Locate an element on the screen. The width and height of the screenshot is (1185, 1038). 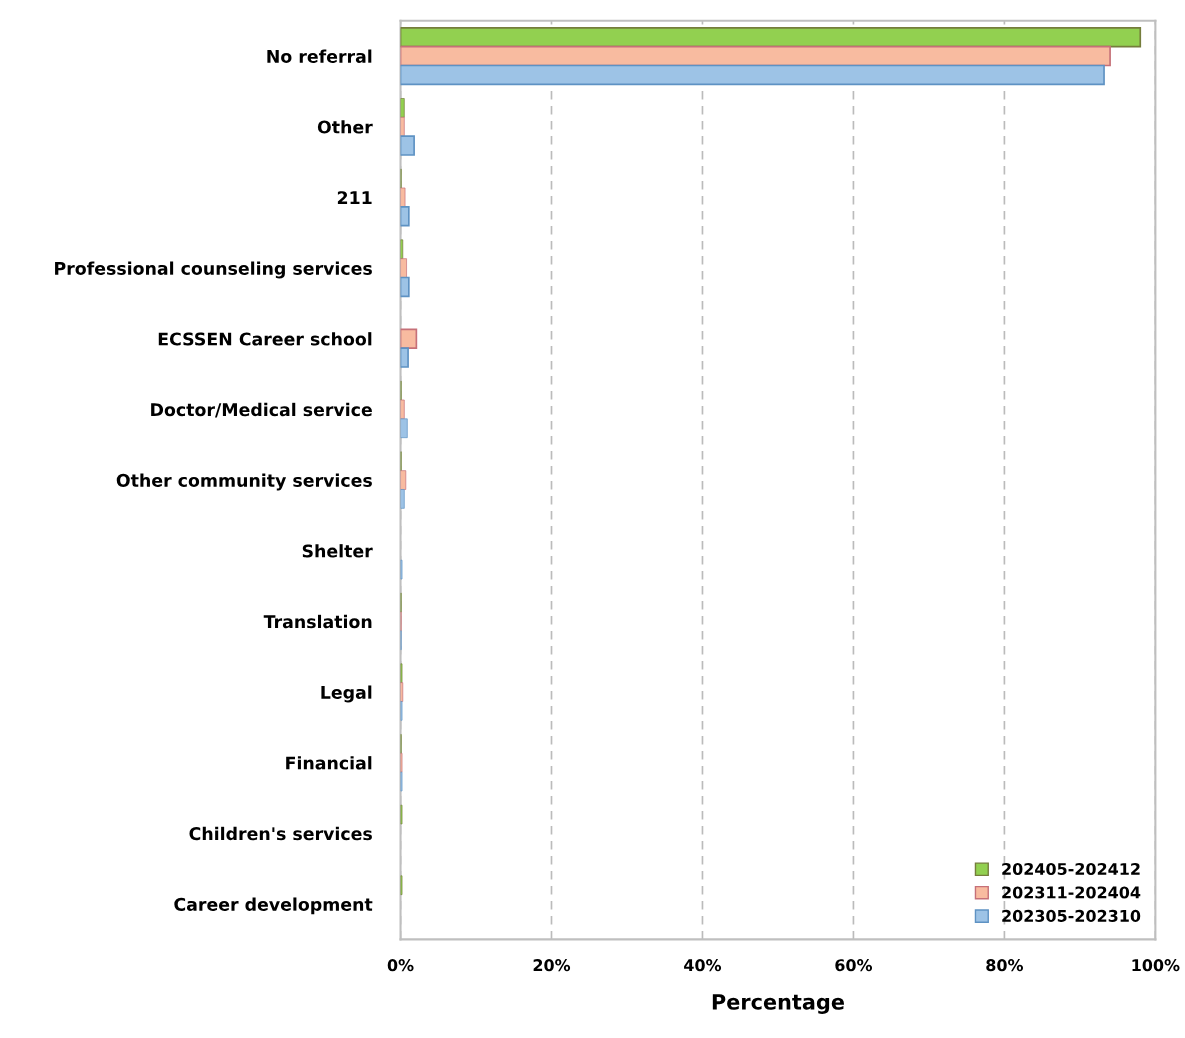
y-tick-label: Other is located at coordinates (345, 127).